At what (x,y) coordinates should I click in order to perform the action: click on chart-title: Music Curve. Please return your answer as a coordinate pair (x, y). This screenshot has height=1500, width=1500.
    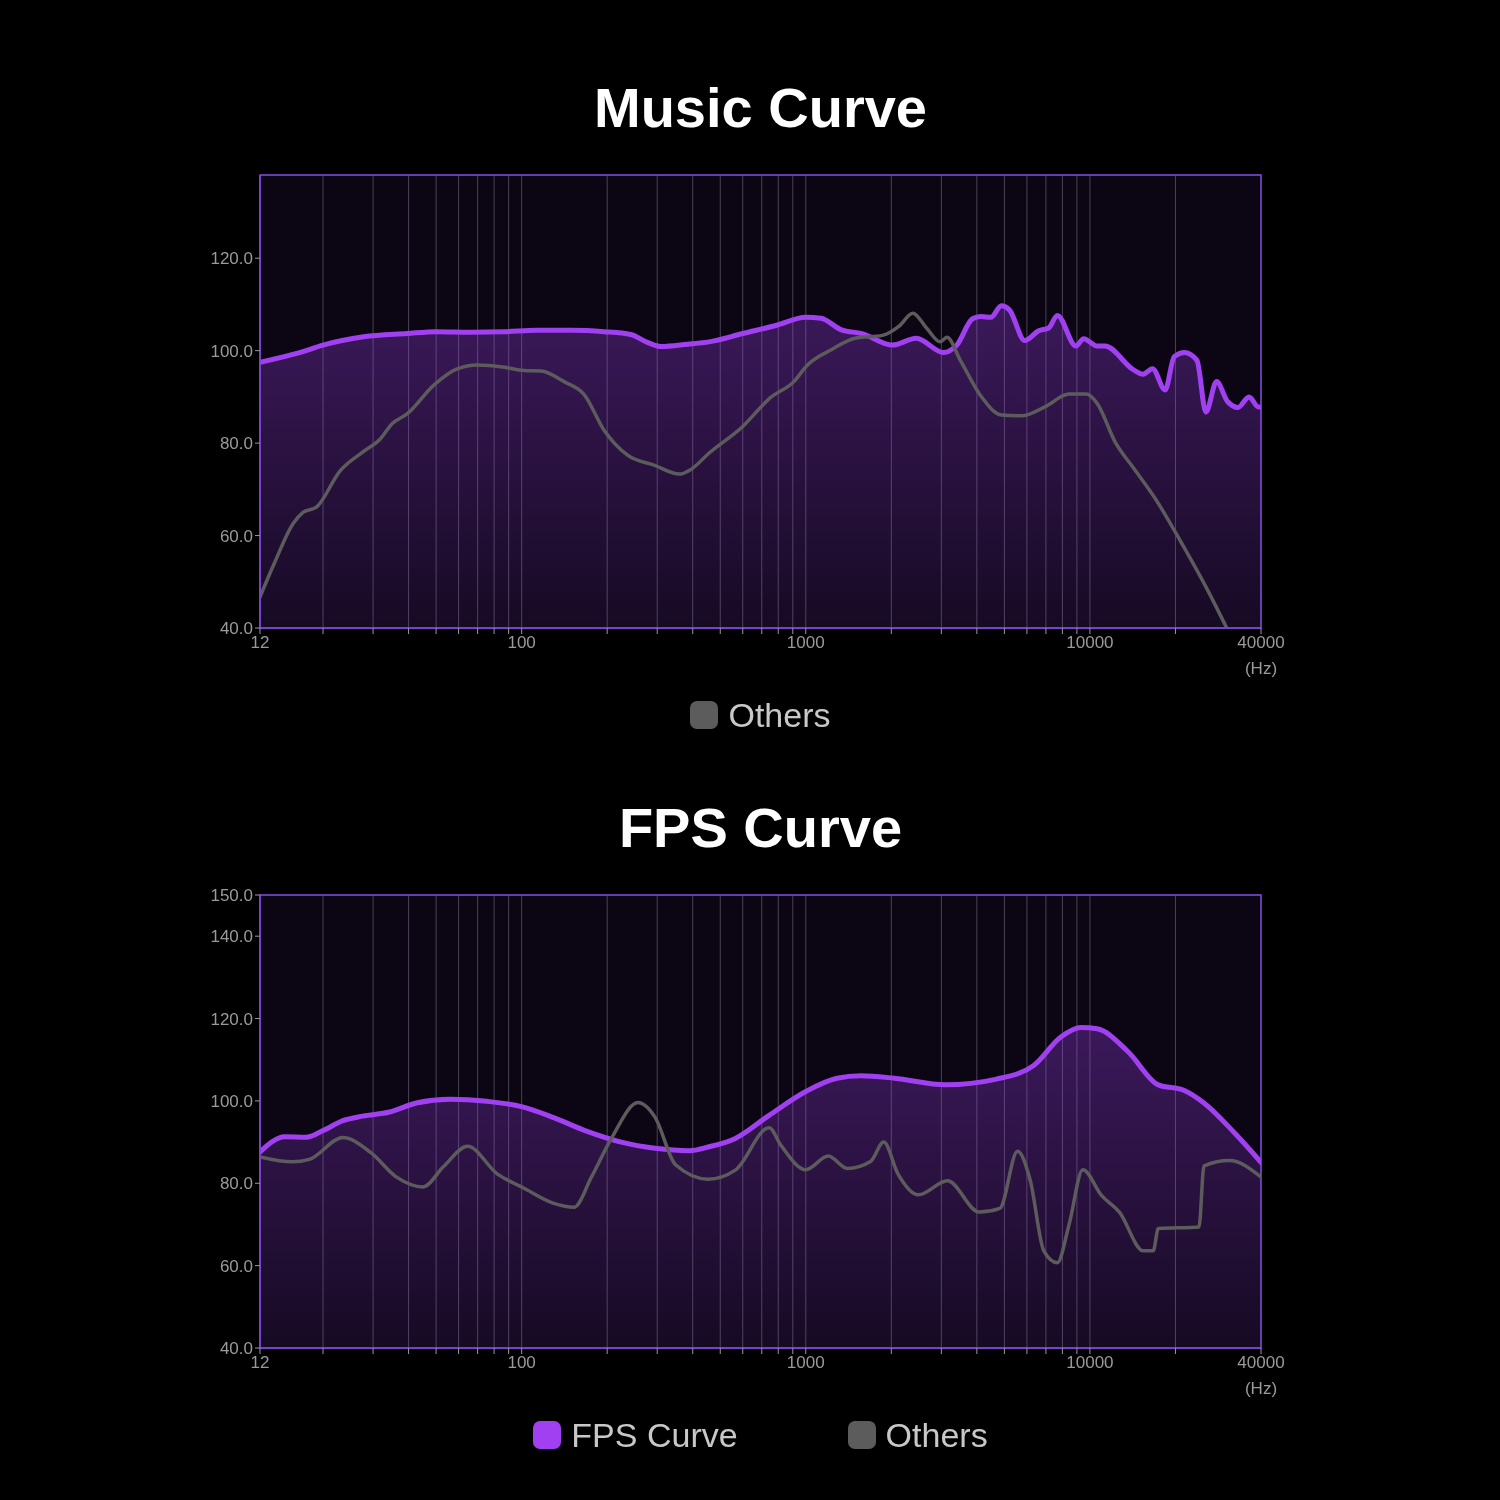
    Looking at the image, I should click on (760, 108).